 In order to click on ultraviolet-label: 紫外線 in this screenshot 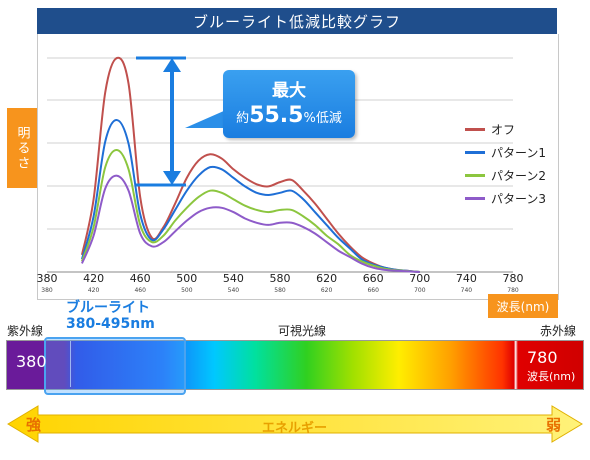, I will do `click(25, 331)`.